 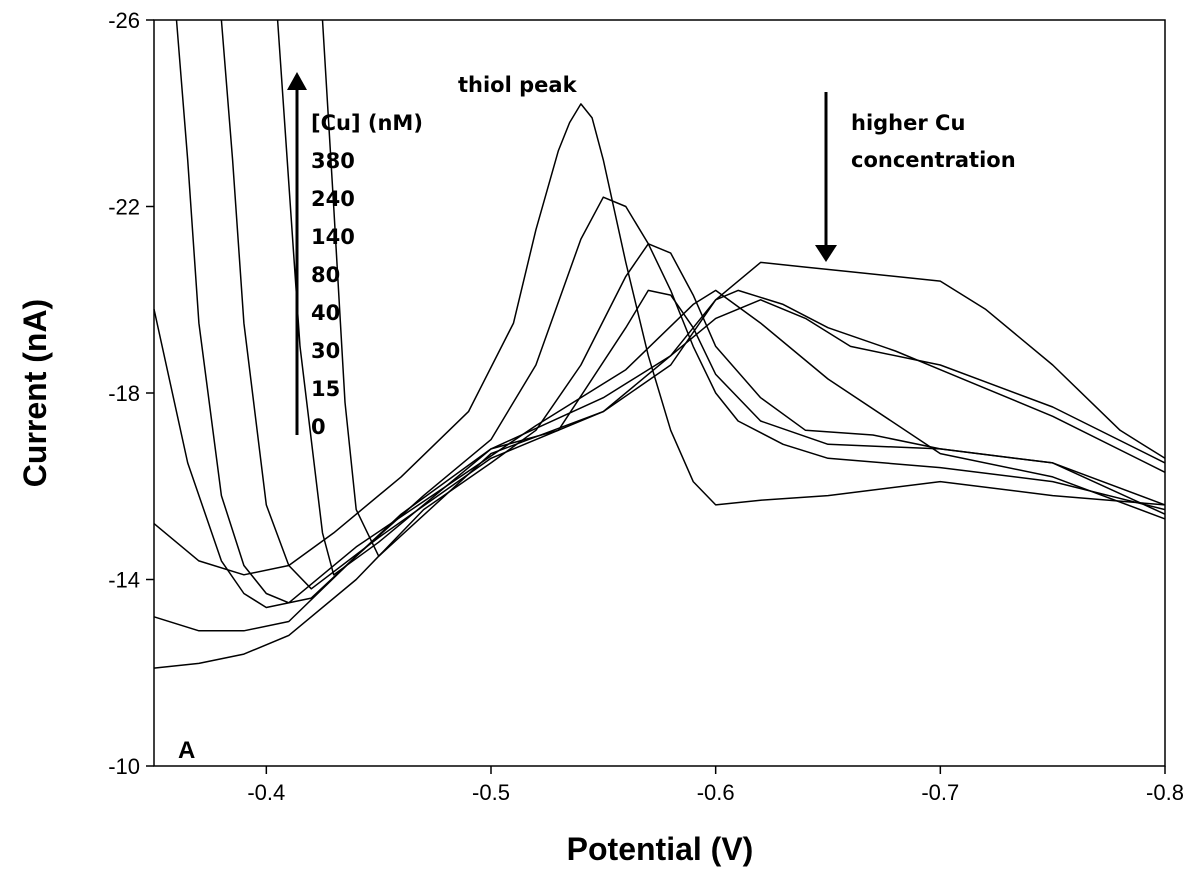 What do you see at coordinates (518, 85) in the screenshot?
I see `peak-label: thiol peak` at bounding box center [518, 85].